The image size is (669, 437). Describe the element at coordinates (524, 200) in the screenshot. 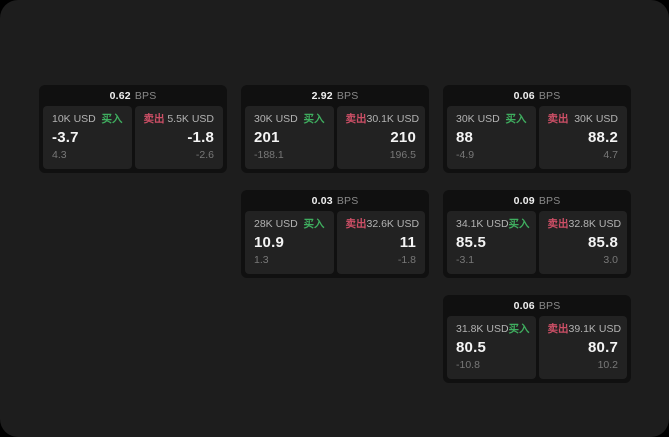

I see `bps-value: 0.09` at that location.